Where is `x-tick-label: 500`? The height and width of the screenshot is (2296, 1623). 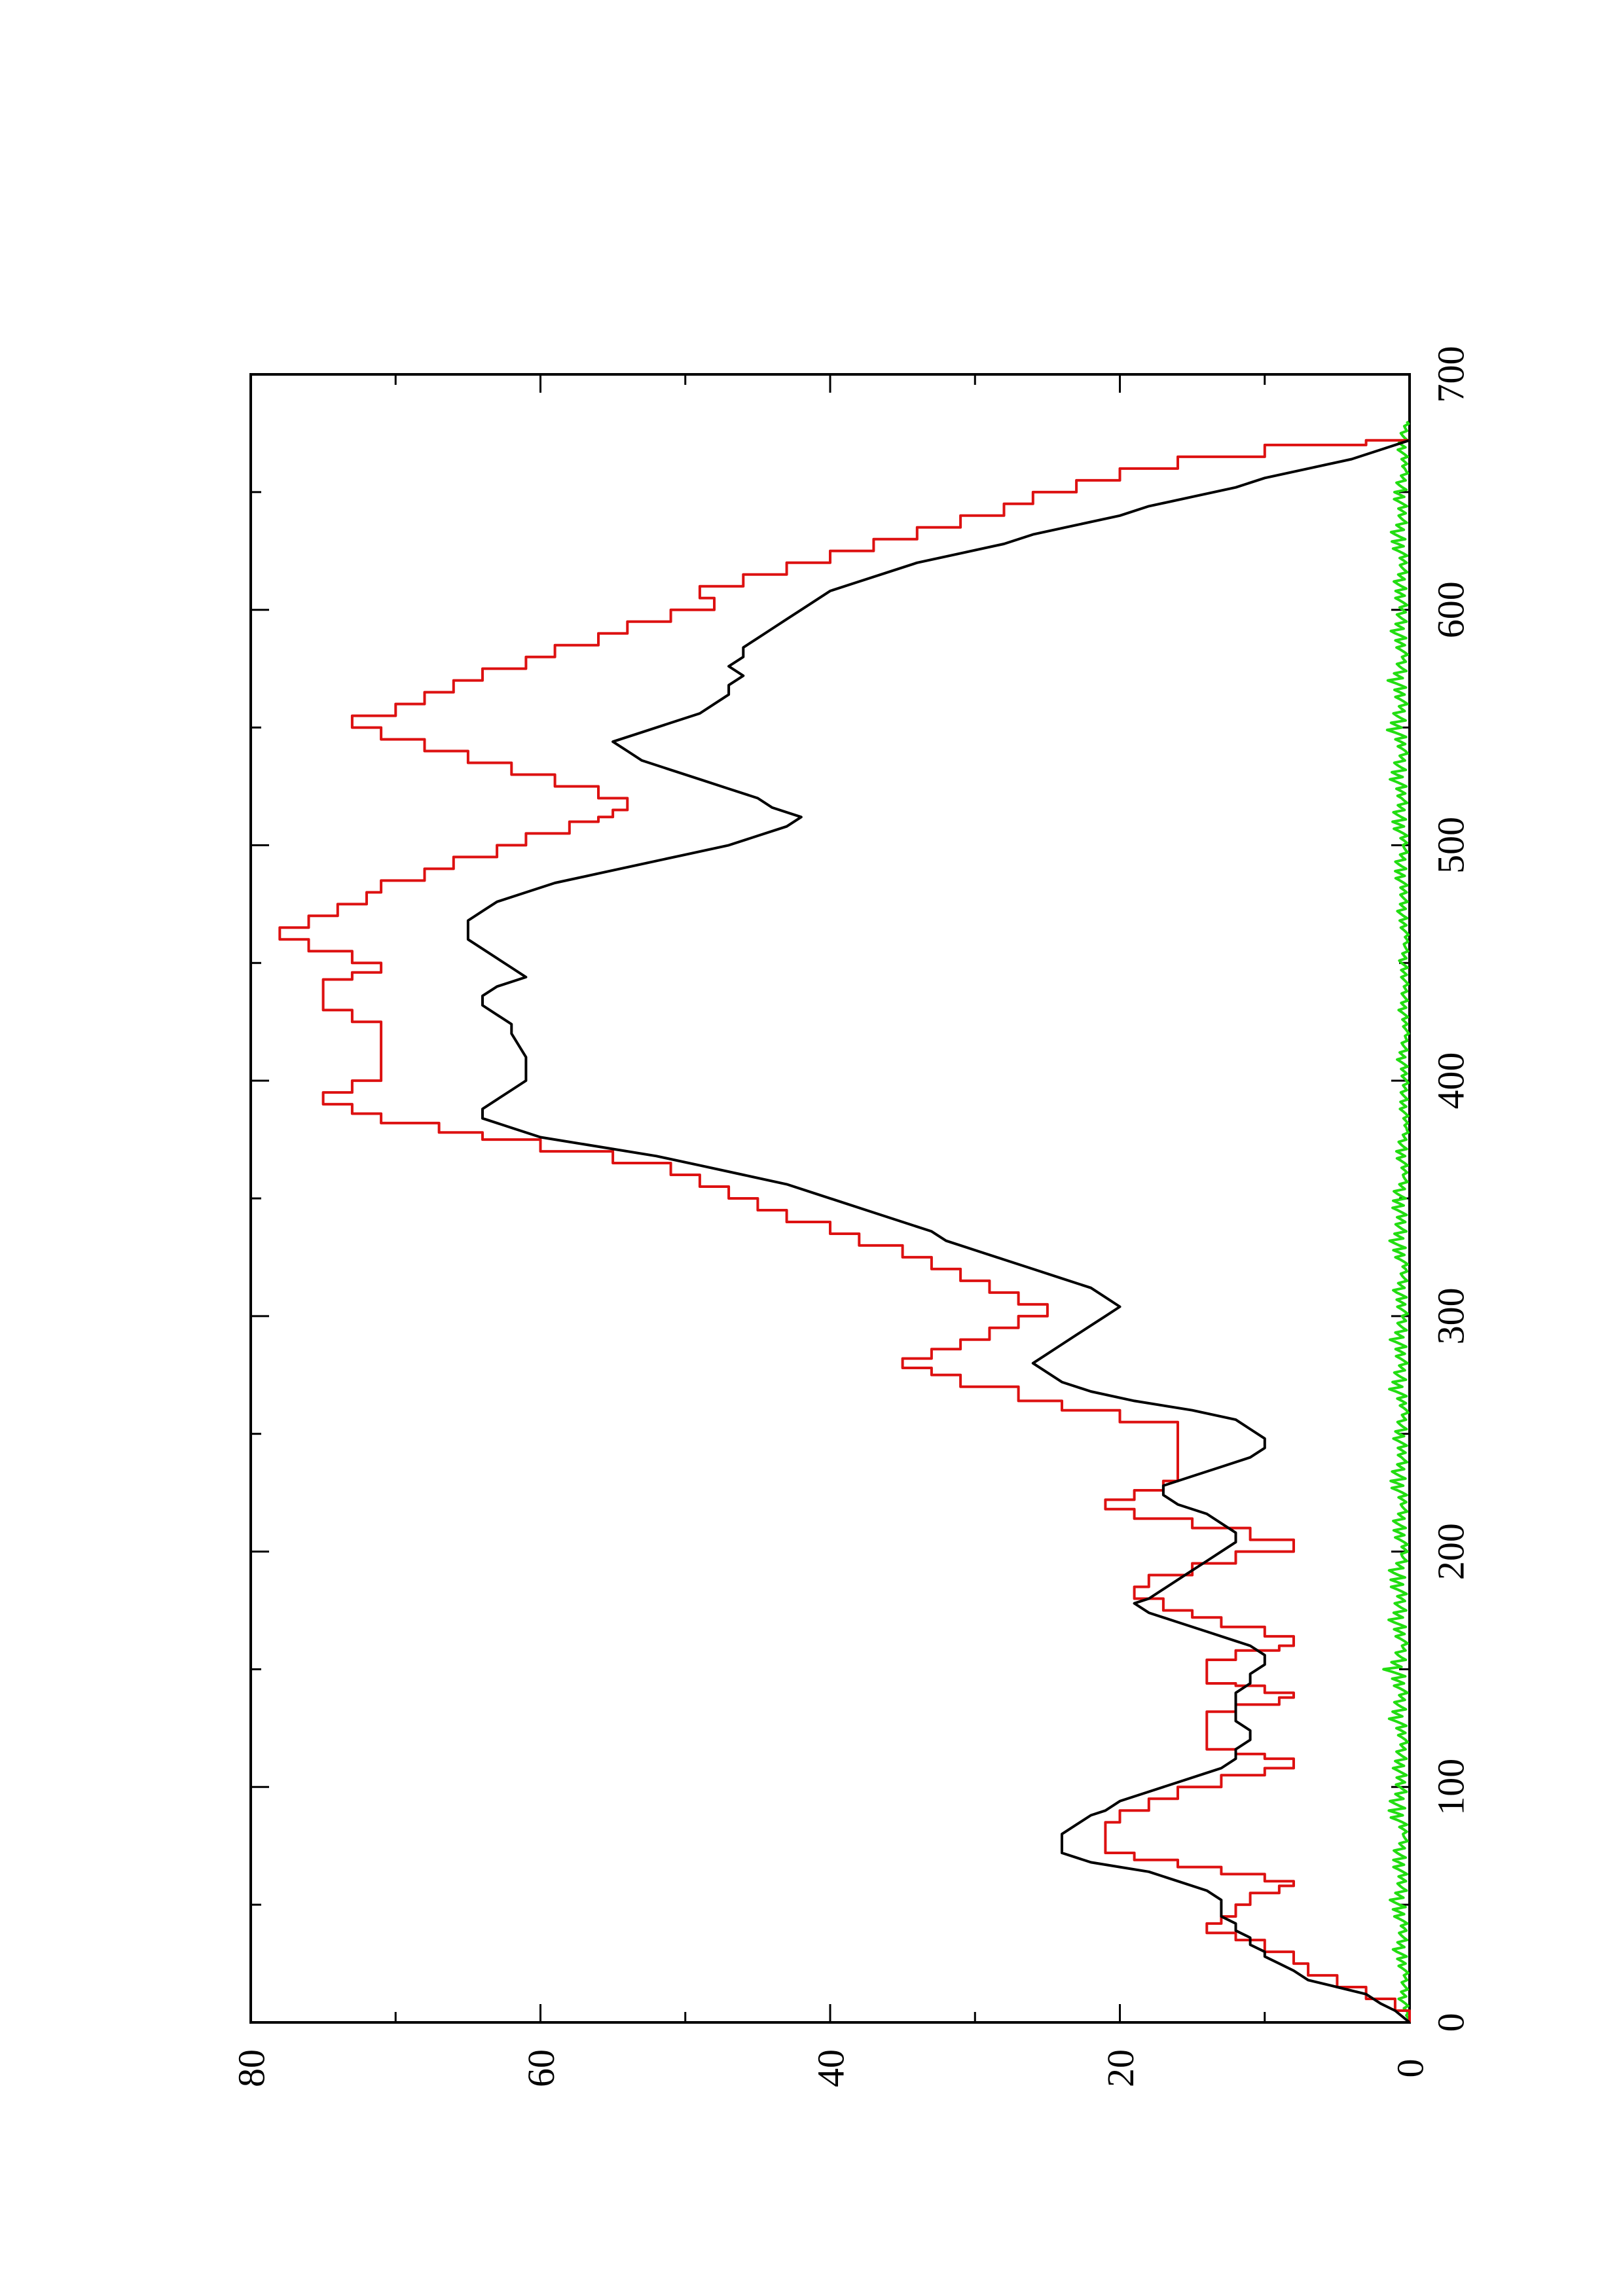
x-tick-label: 500 is located at coordinates (1450, 845).